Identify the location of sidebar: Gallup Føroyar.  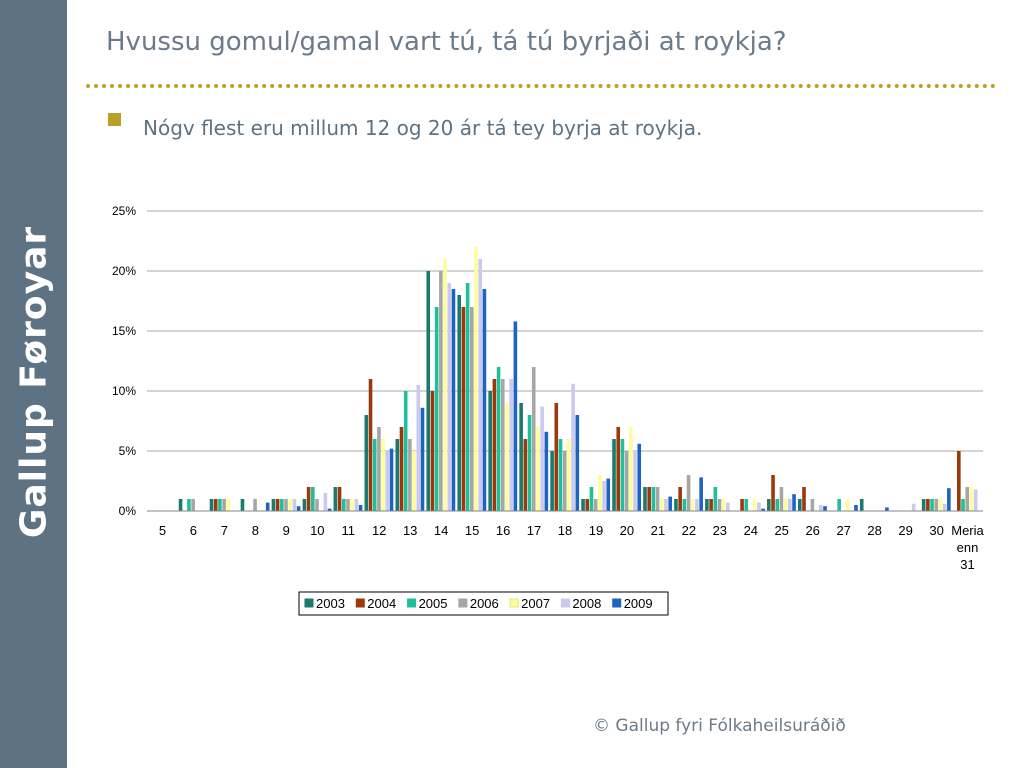
(33, 384).